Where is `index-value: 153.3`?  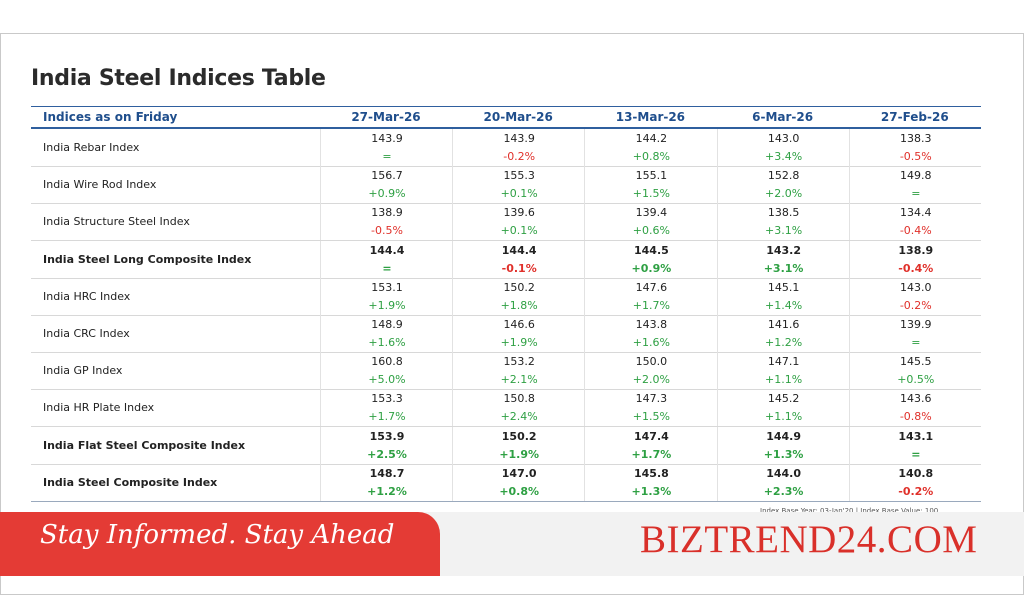
index-value: 153.3 is located at coordinates (387, 399).